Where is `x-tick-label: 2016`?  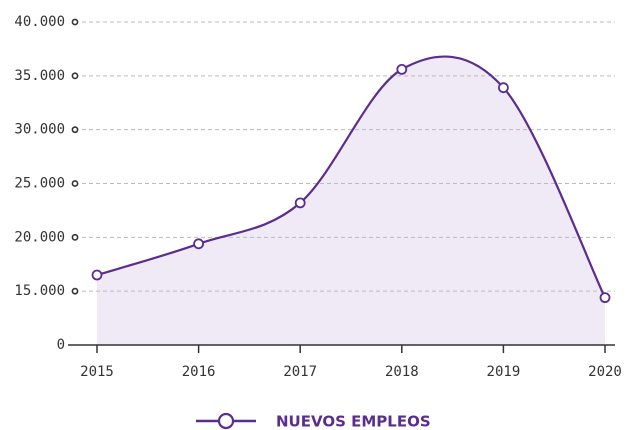 x-tick-label: 2016 is located at coordinates (199, 372).